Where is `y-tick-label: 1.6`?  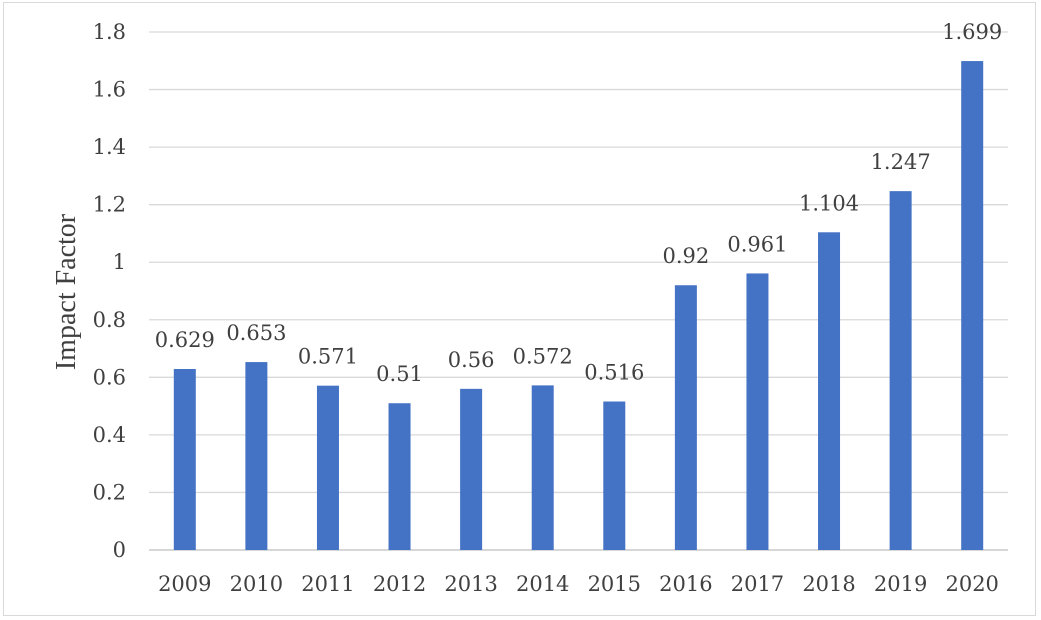 y-tick-label: 1.6 is located at coordinates (109, 90).